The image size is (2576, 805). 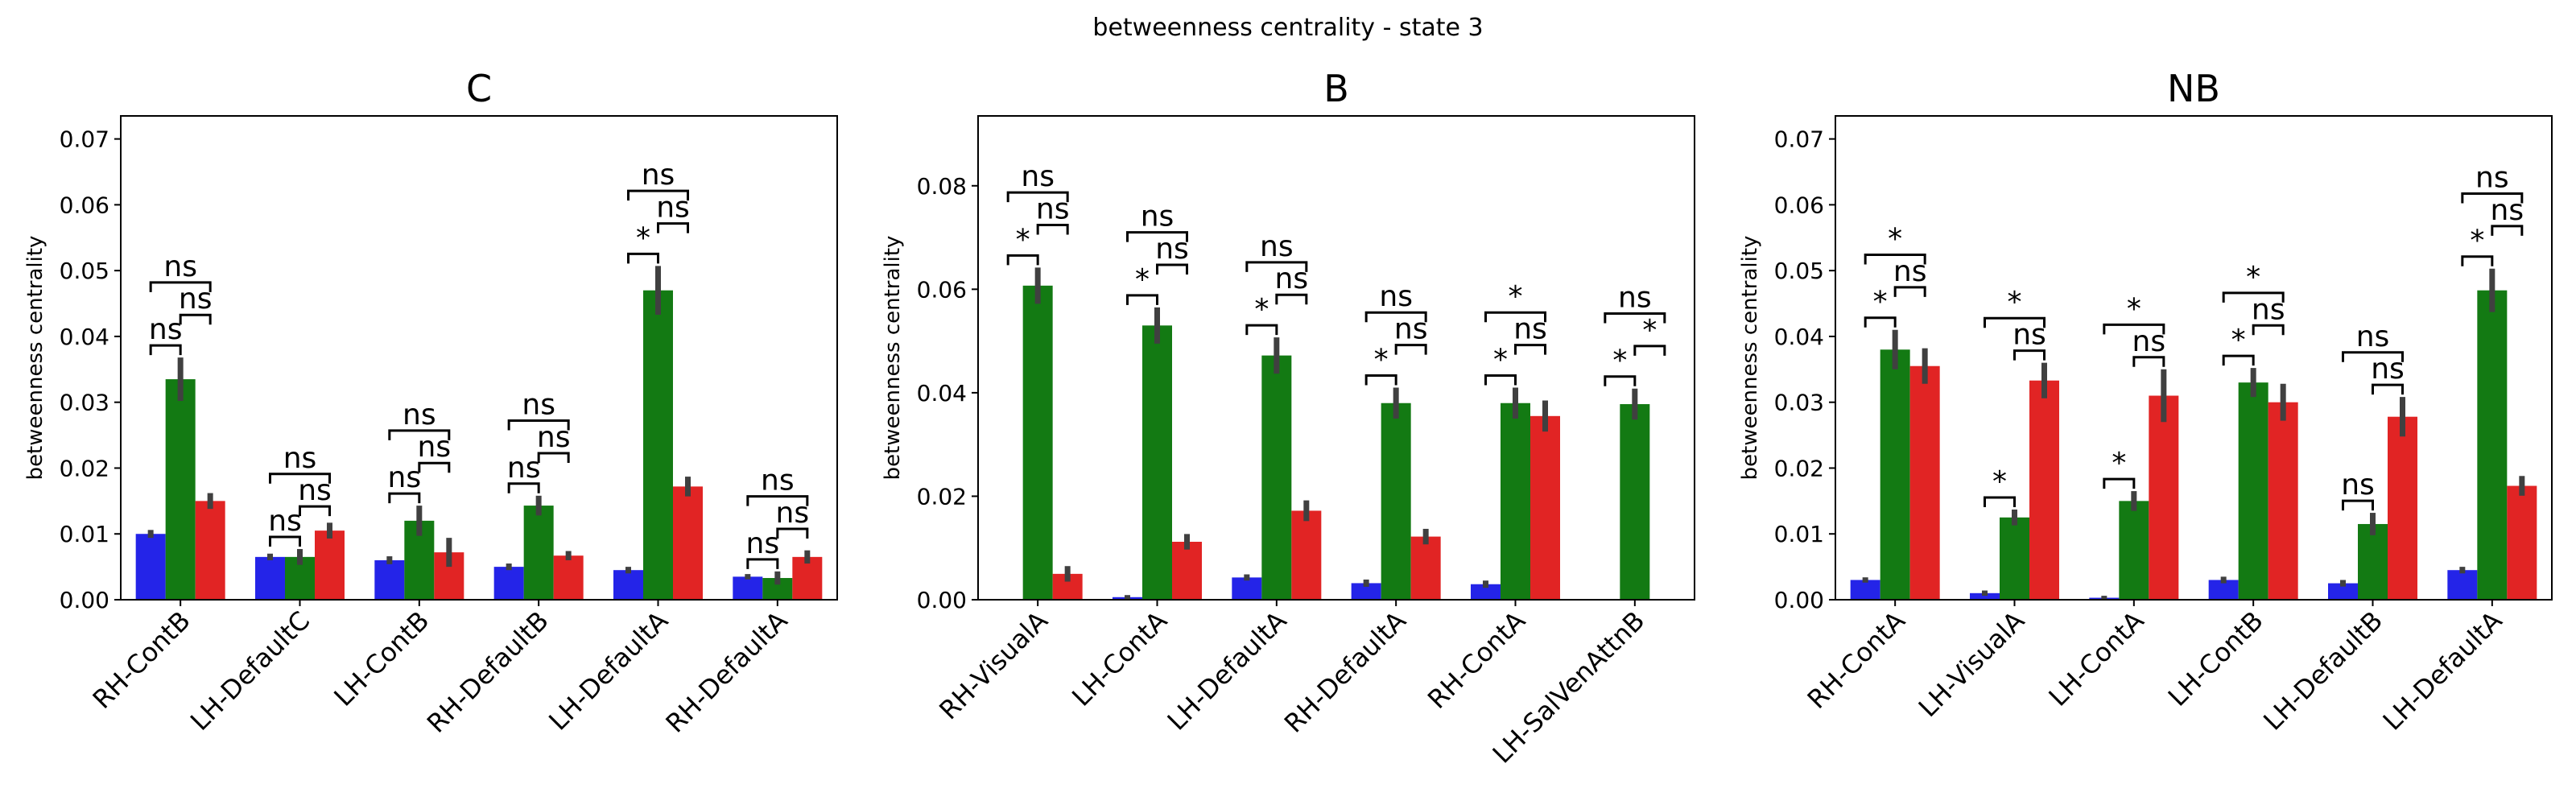 What do you see at coordinates (141, 660) in the screenshot?
I see `x-tick-label: RH-ContB` at bounding box center [141, 660].